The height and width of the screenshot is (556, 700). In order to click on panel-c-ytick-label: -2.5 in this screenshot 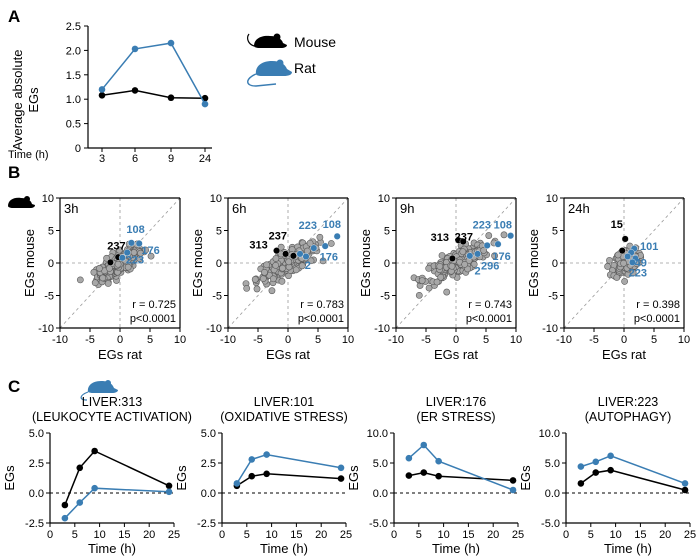, I will do `click(34, 524)`.